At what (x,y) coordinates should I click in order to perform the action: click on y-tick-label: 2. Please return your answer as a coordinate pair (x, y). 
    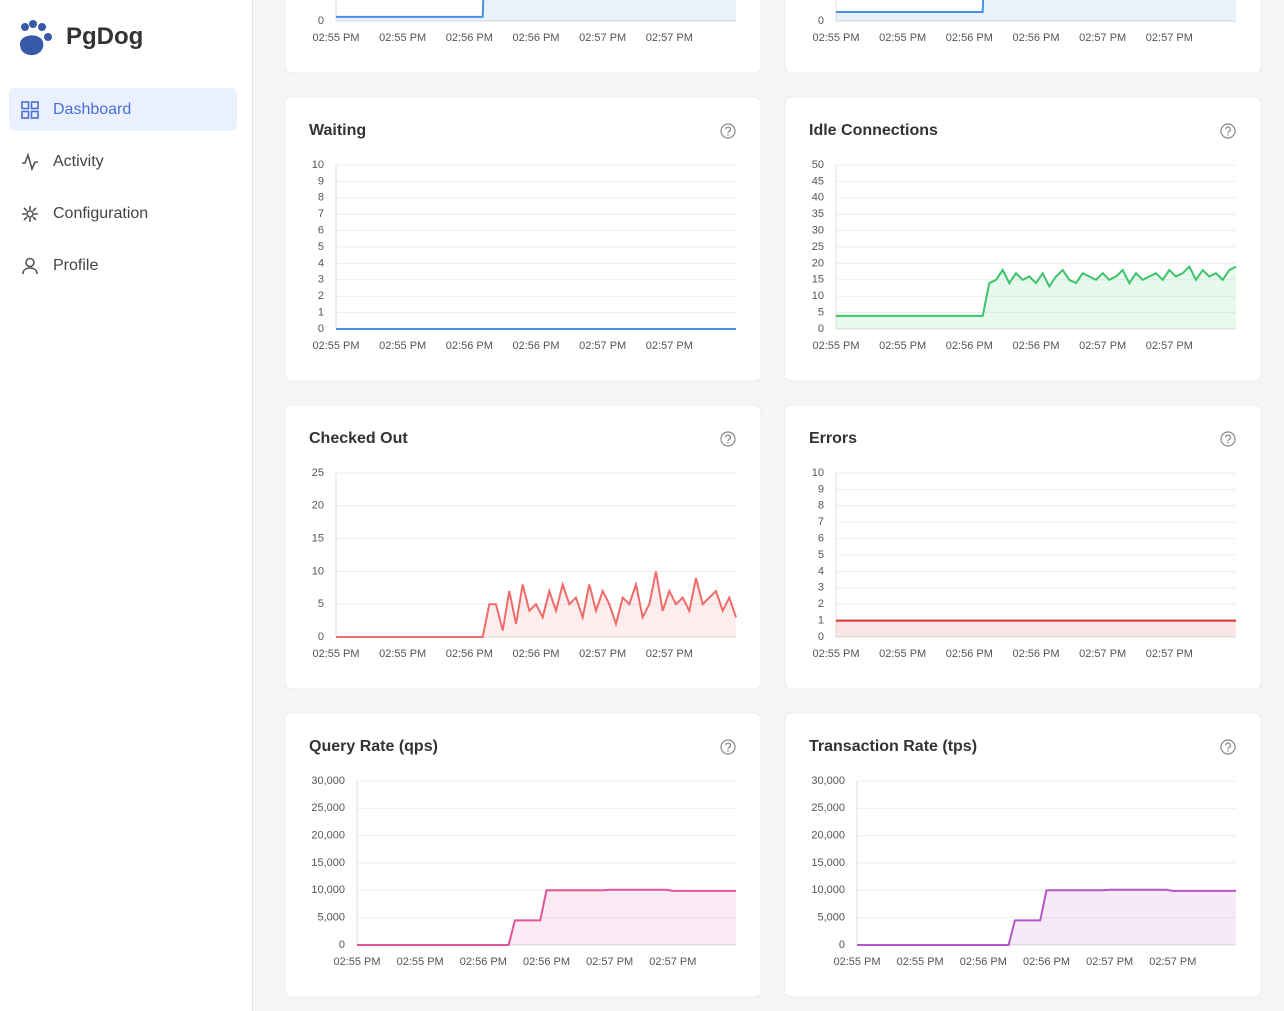
    Looking at the image, I should click on (821, 604).